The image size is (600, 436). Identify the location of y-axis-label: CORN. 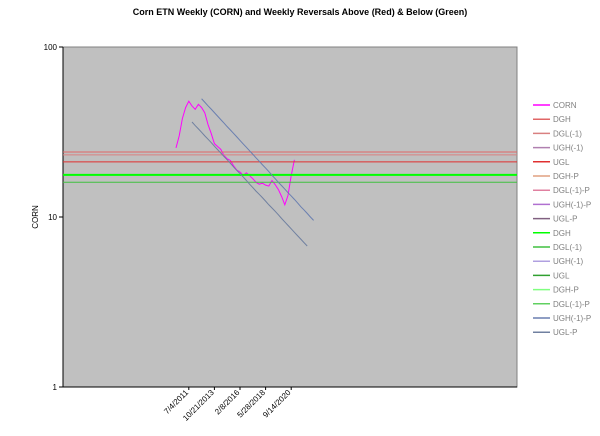
(35, 217).